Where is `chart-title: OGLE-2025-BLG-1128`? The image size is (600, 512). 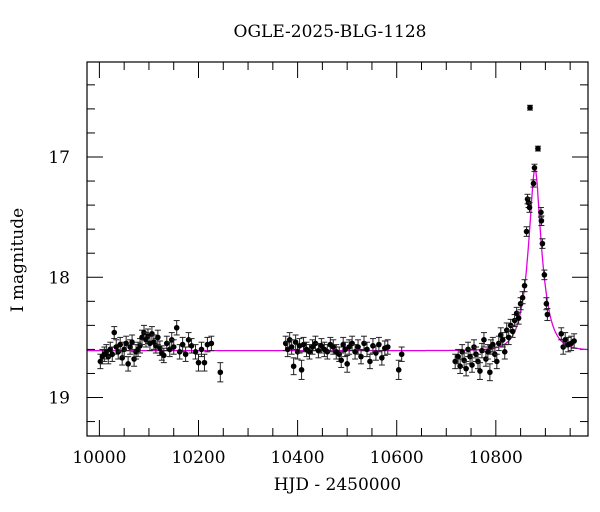
chart-title: OGLE-2025-BLG-1128 is located at coordinates (330, 32).